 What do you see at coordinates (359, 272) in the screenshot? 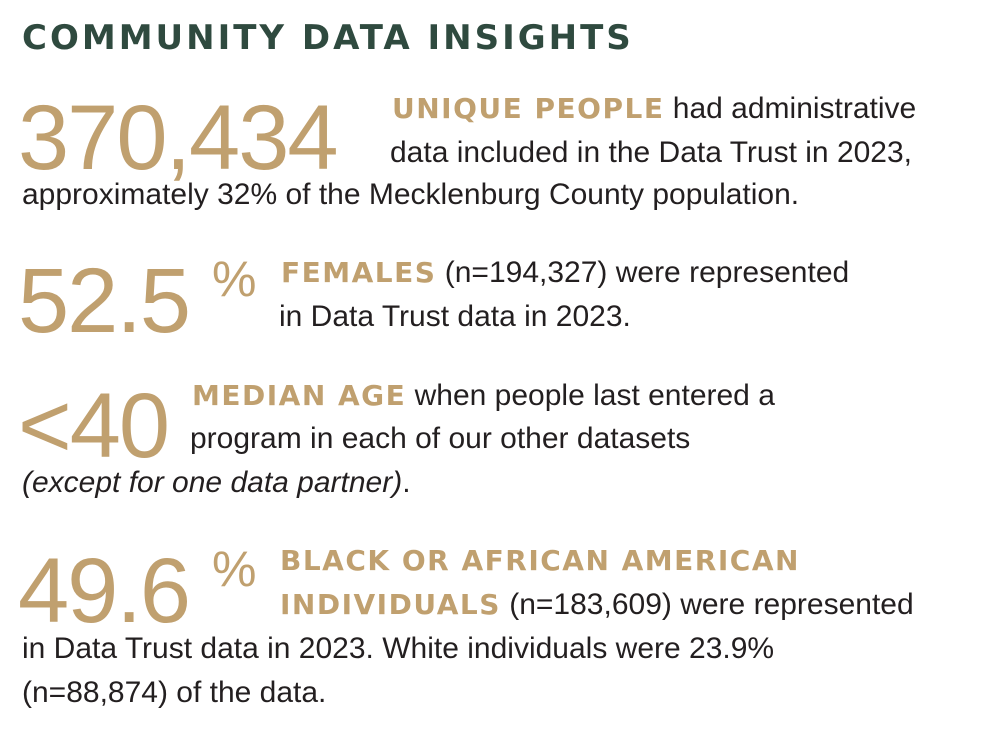
I see `stat-females-highlight: FEMALES` at bounding box center [359, 272].